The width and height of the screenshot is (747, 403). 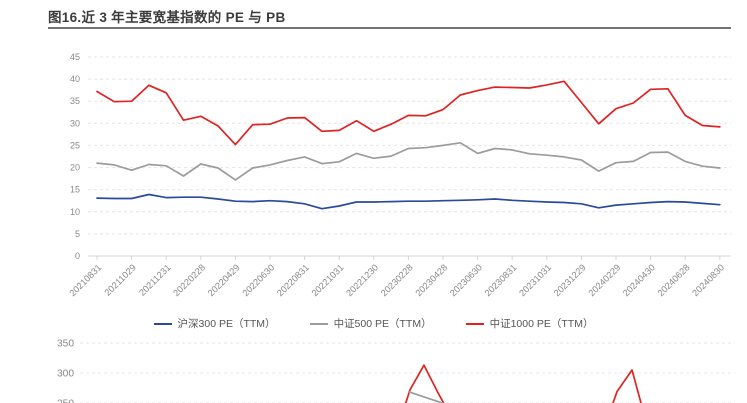 What do you see at coordinates (708, 280) in the screenshot?
I see `x-tick-label: 20240830` at bounding box center [708, 280].